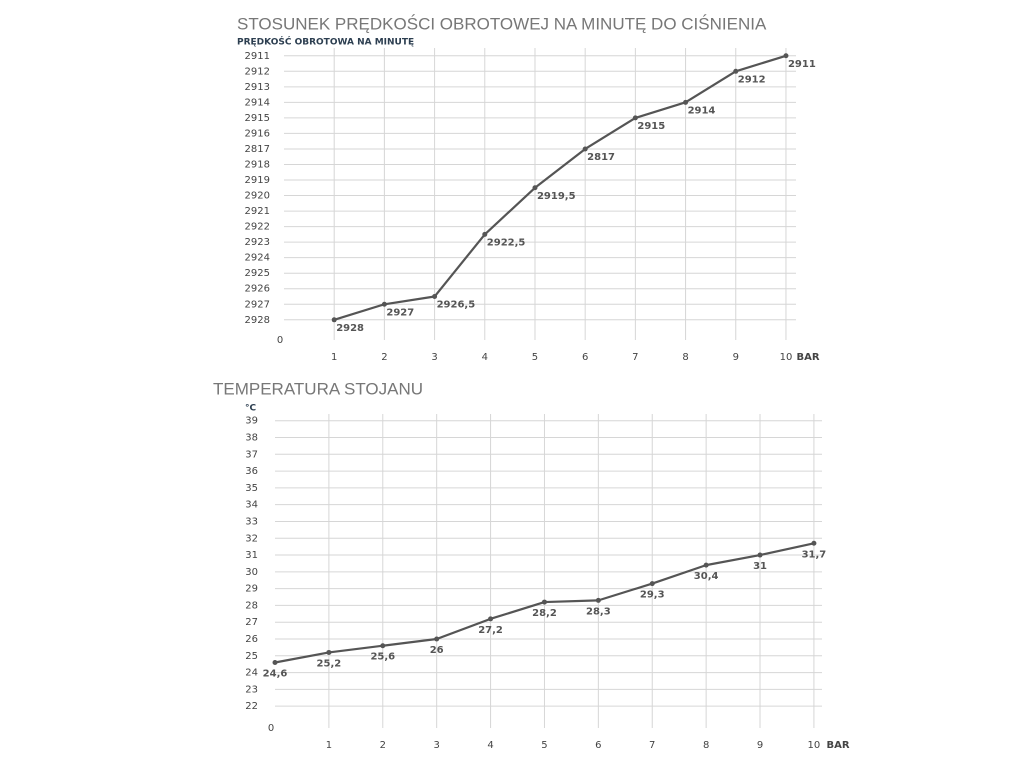 The width and height of the screenshot is (1024, 768). I want to click on x-tick-label: 10, so click(786, 357).